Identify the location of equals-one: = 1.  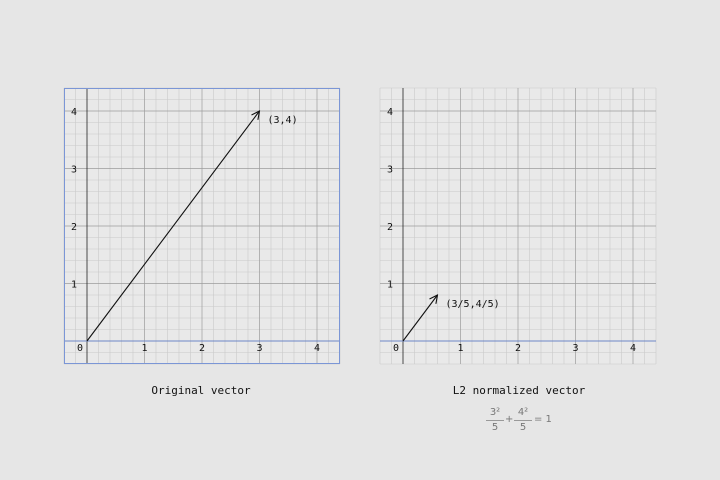
(543, 419).